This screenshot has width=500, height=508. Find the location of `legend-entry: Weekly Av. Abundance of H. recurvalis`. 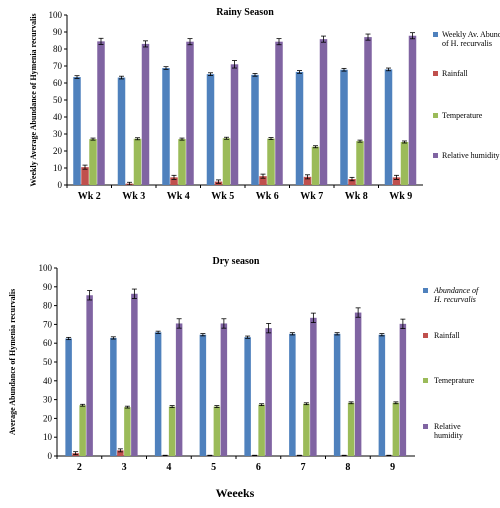

legend-entry: Weekly Av. Abundance of H. recurvalis is located at coordinates (471, 39).